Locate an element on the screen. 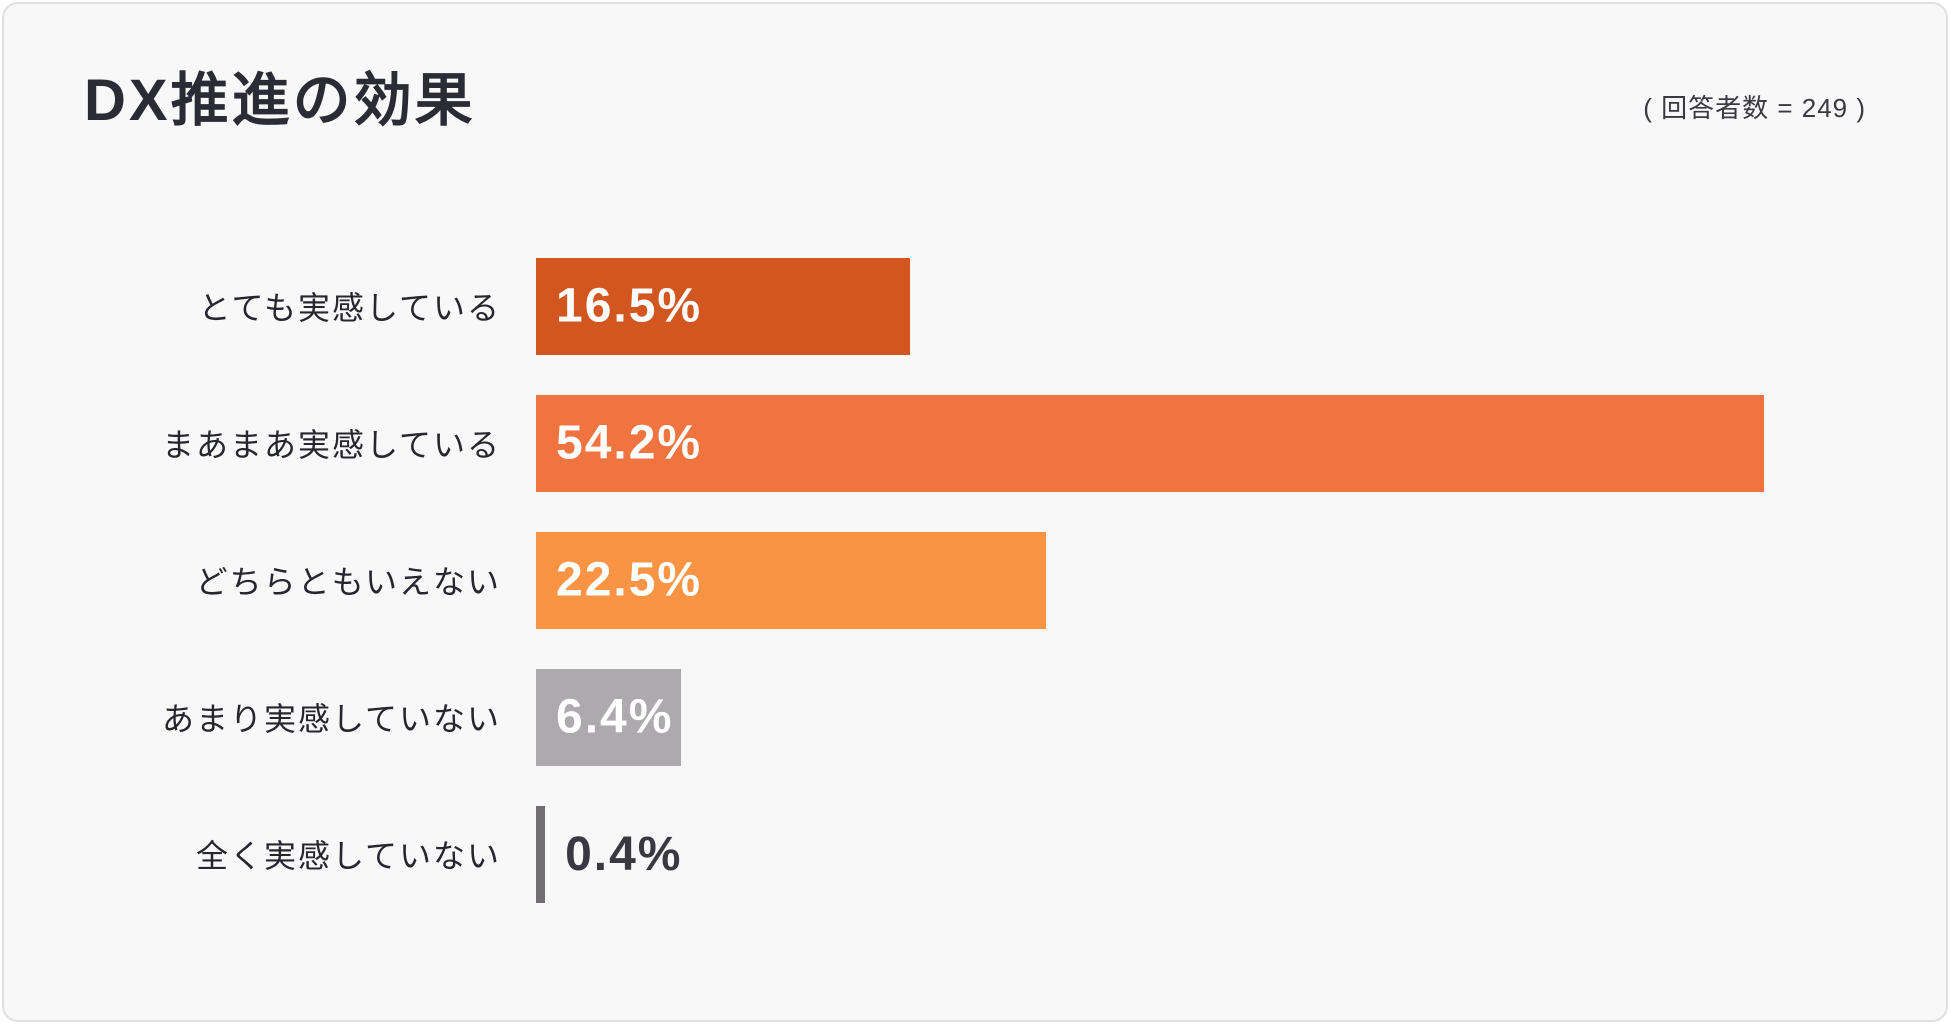  bar-value-label: 6.4% is located at coordinates (615, 717).